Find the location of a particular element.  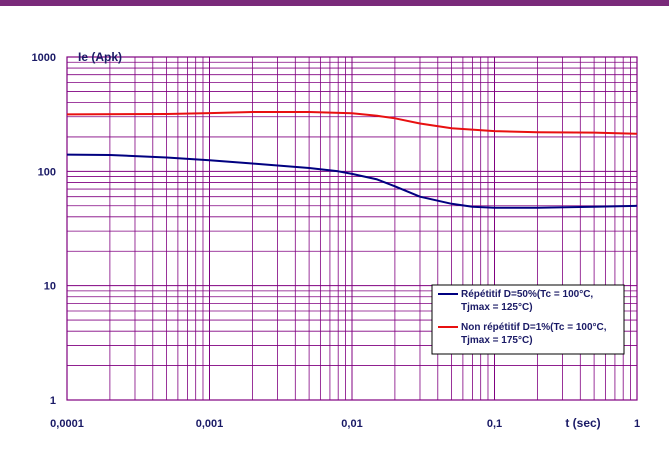

y-tick-label: 1000 is located at coordinates (44, 58).